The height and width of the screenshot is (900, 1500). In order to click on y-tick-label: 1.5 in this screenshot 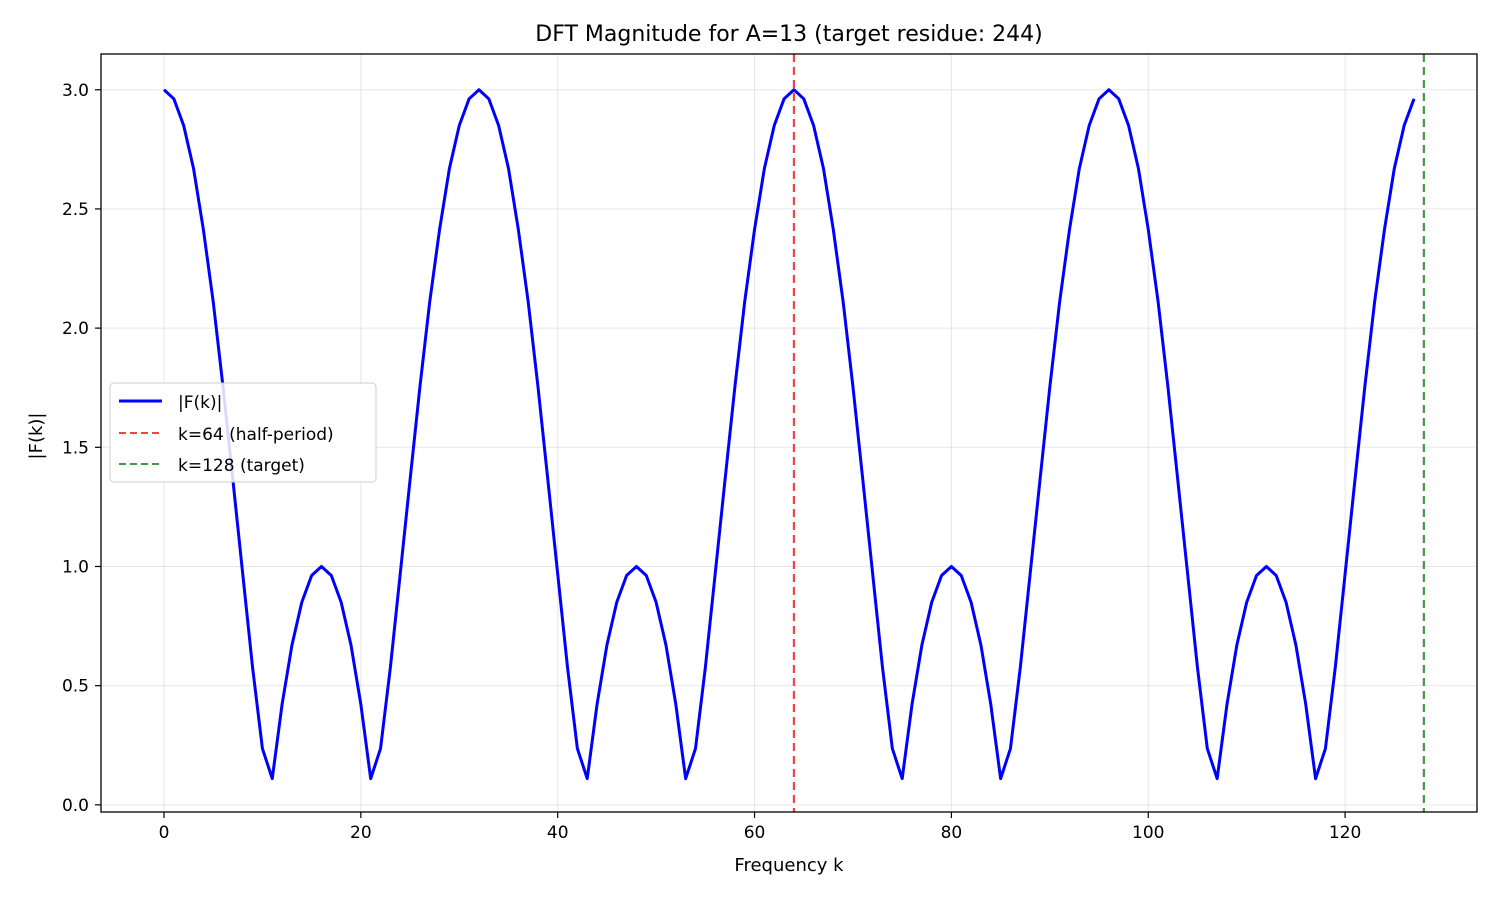, I will do `click(75, 448)`.